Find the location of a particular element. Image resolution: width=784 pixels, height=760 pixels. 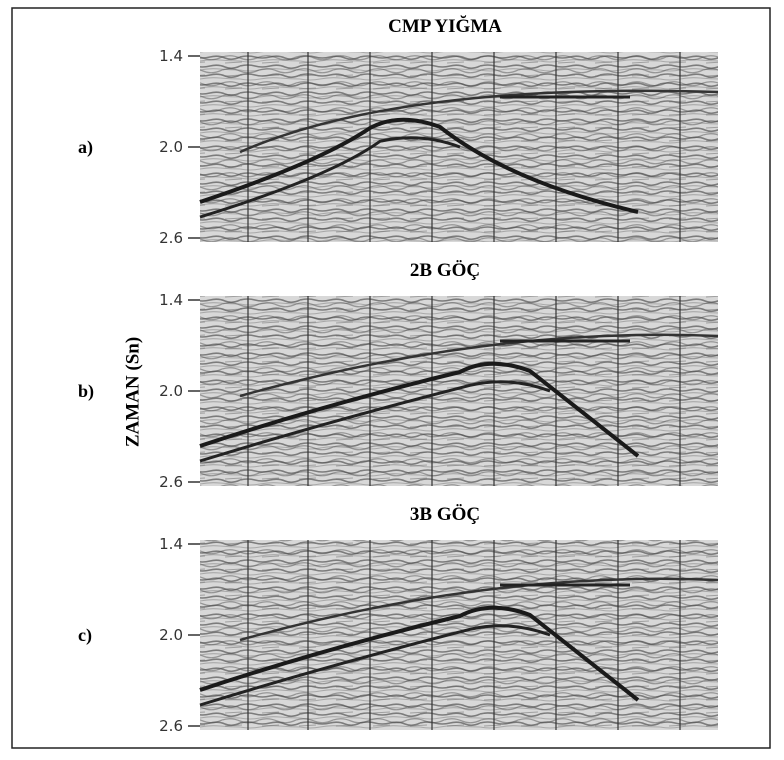

y-axis-label: ZAMAN (Sn) is located at coordinates (132, 392).